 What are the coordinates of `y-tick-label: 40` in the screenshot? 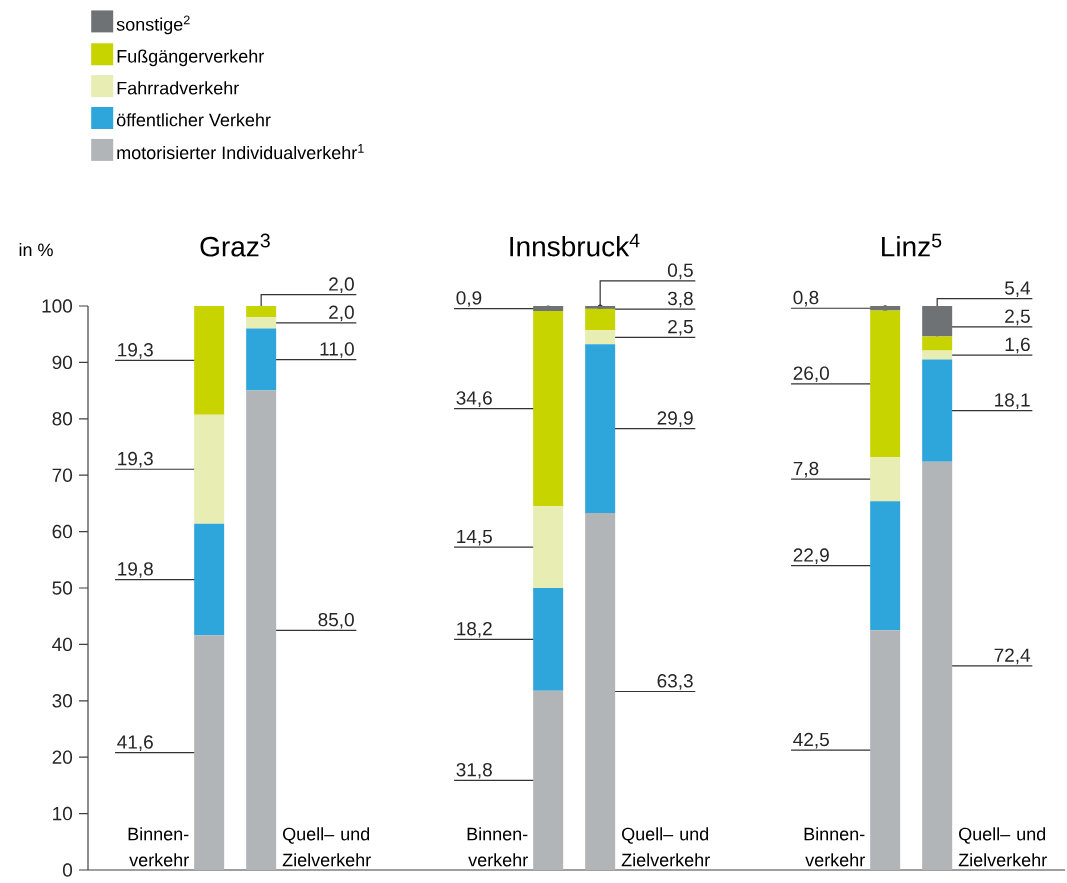 It's located at (62, 644).